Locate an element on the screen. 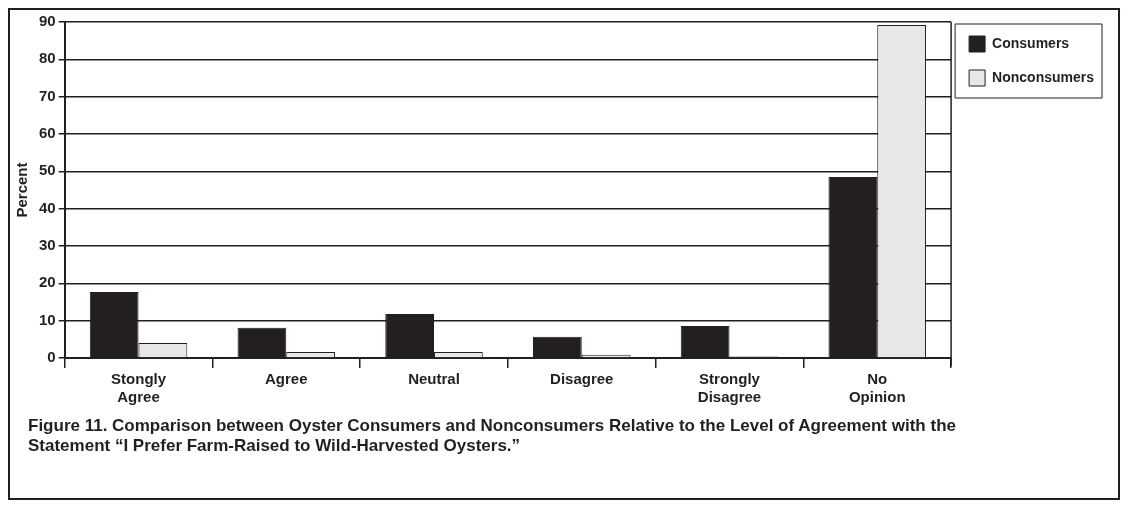  x-tick-label: Strongly Disagree is located at coordinates (729, 388).